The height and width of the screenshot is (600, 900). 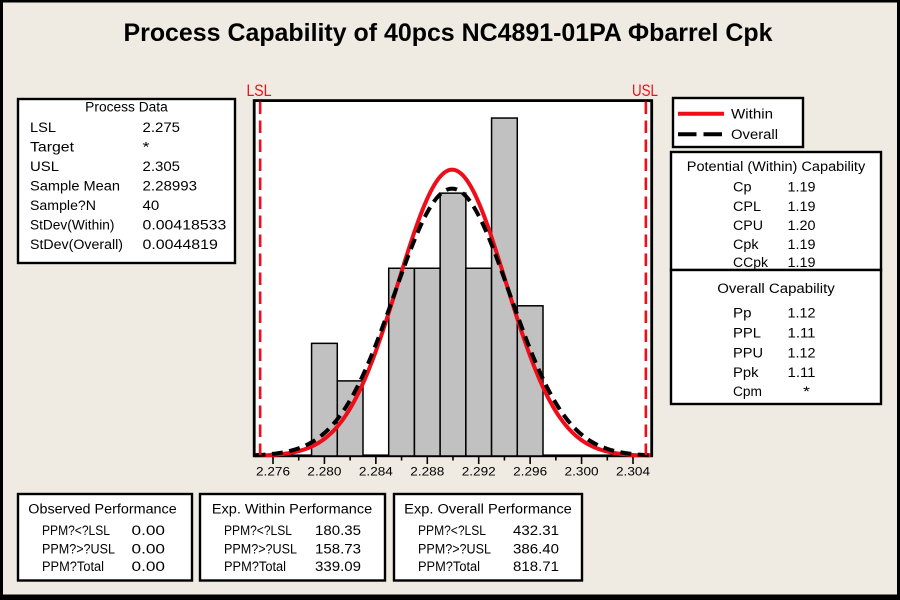 I want to click on svg-text: 2.304, so click(x=633, y=473).